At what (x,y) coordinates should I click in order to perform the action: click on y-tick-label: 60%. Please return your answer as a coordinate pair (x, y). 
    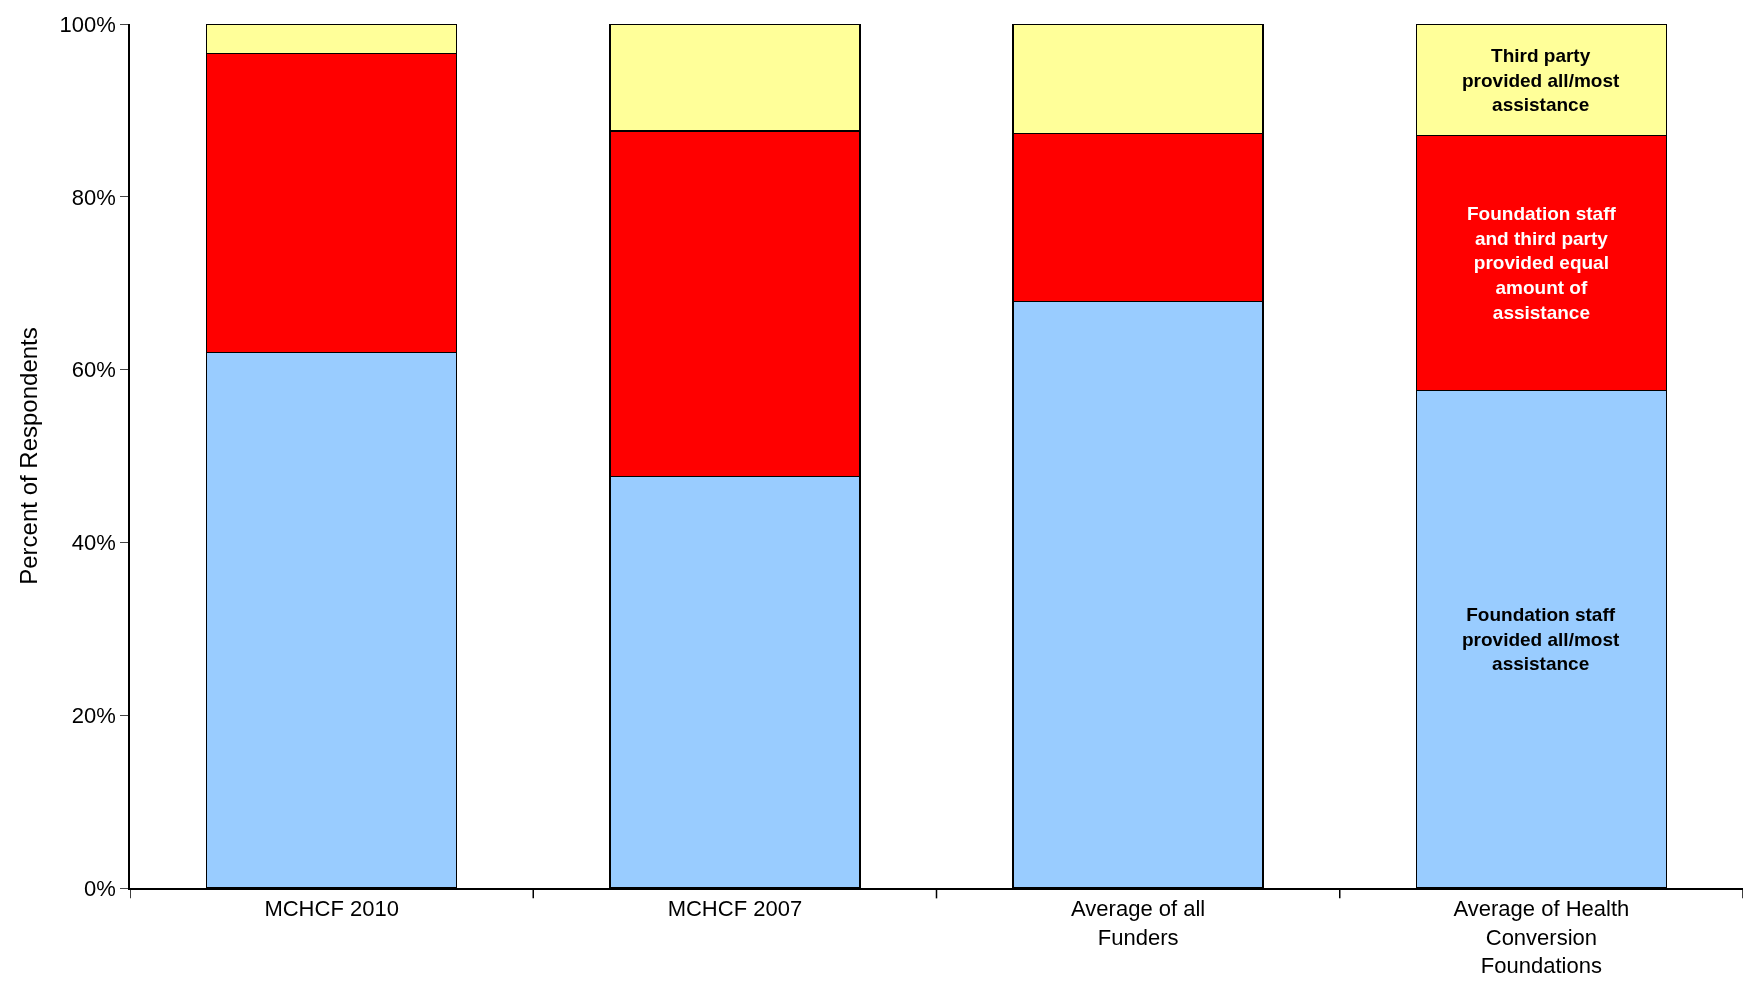
    Looking at the image, I should click on (93, 370).